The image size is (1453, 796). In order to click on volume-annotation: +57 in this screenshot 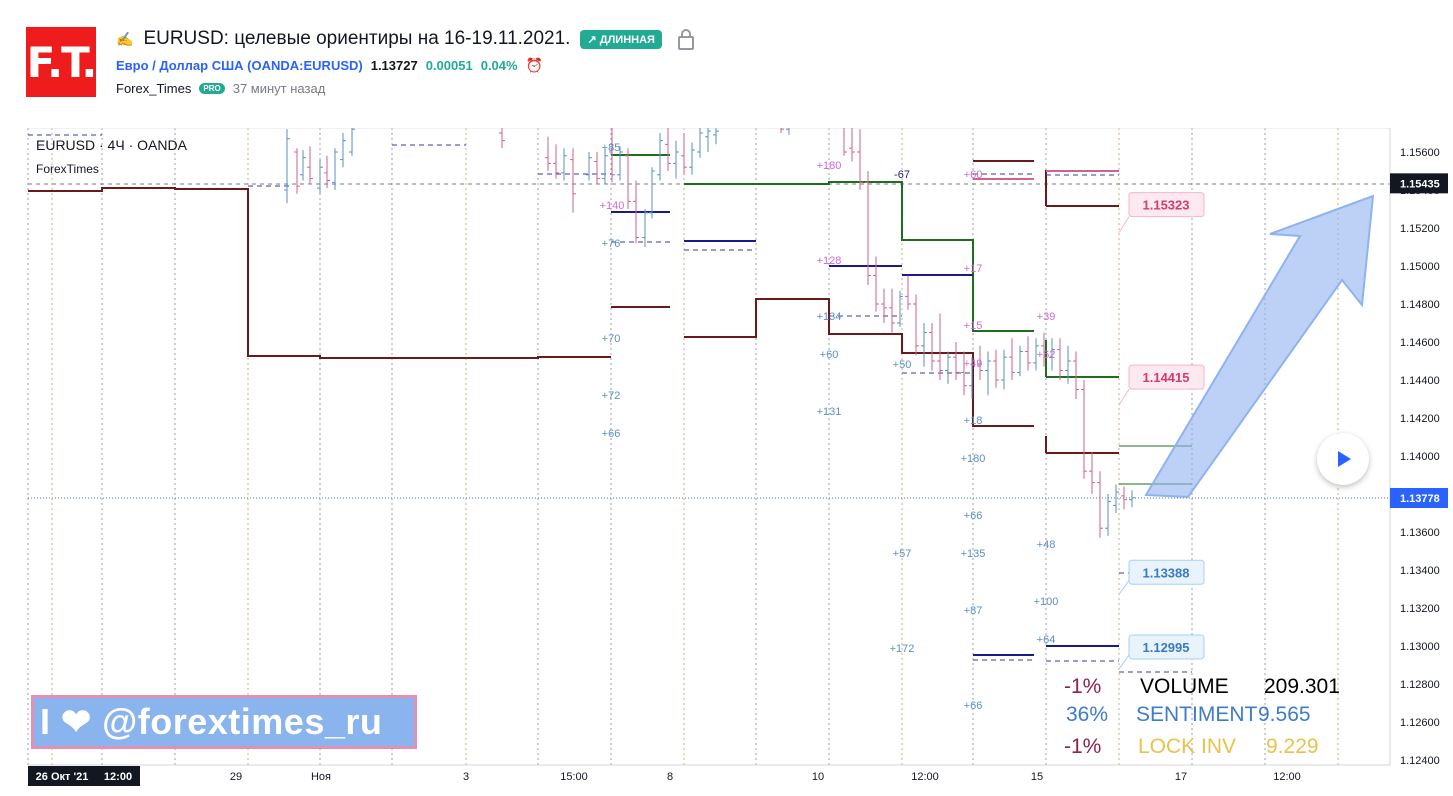, I will do `click(902, 554)`.